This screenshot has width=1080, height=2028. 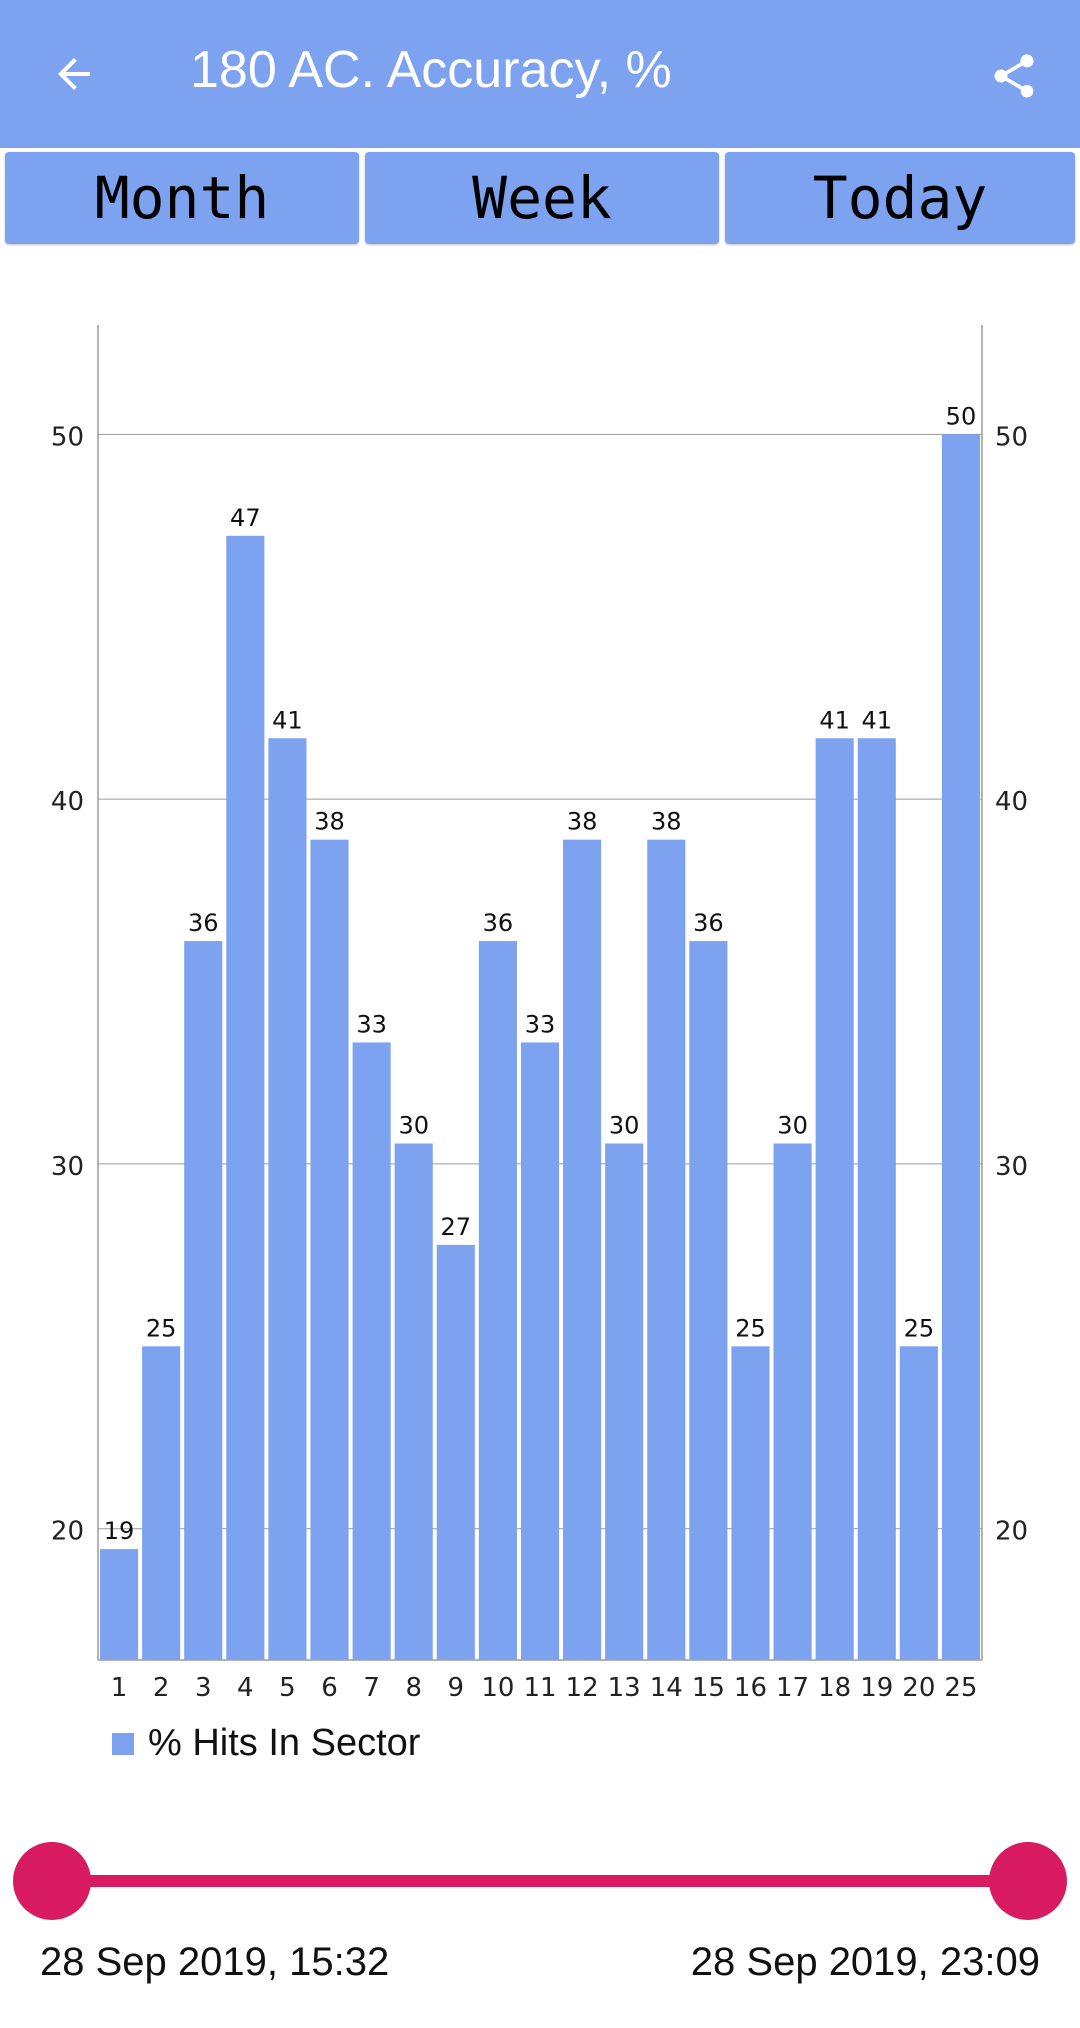 I want to click on x-tick-label: 18, so click(x=834, y=1688).